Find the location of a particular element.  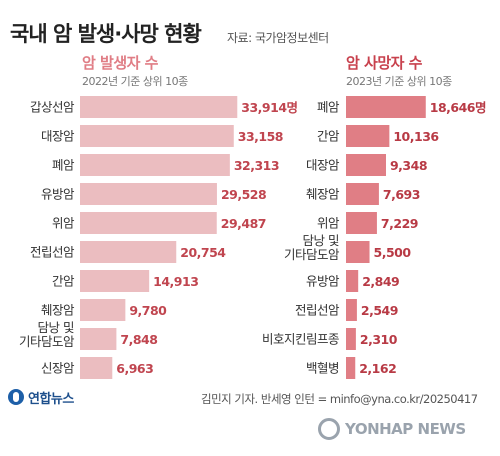

incidence-value-label: 33,914명 is located at coordinates (269, 107).